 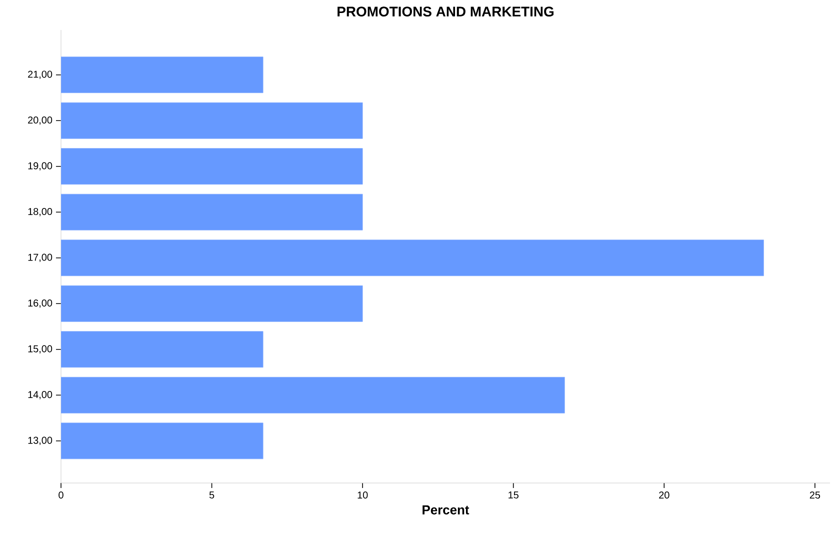 What do you see at coordinates (40, 349) in the screenshot?
I see `y-tick-label: 15,00` at bounding box center [40, 349].